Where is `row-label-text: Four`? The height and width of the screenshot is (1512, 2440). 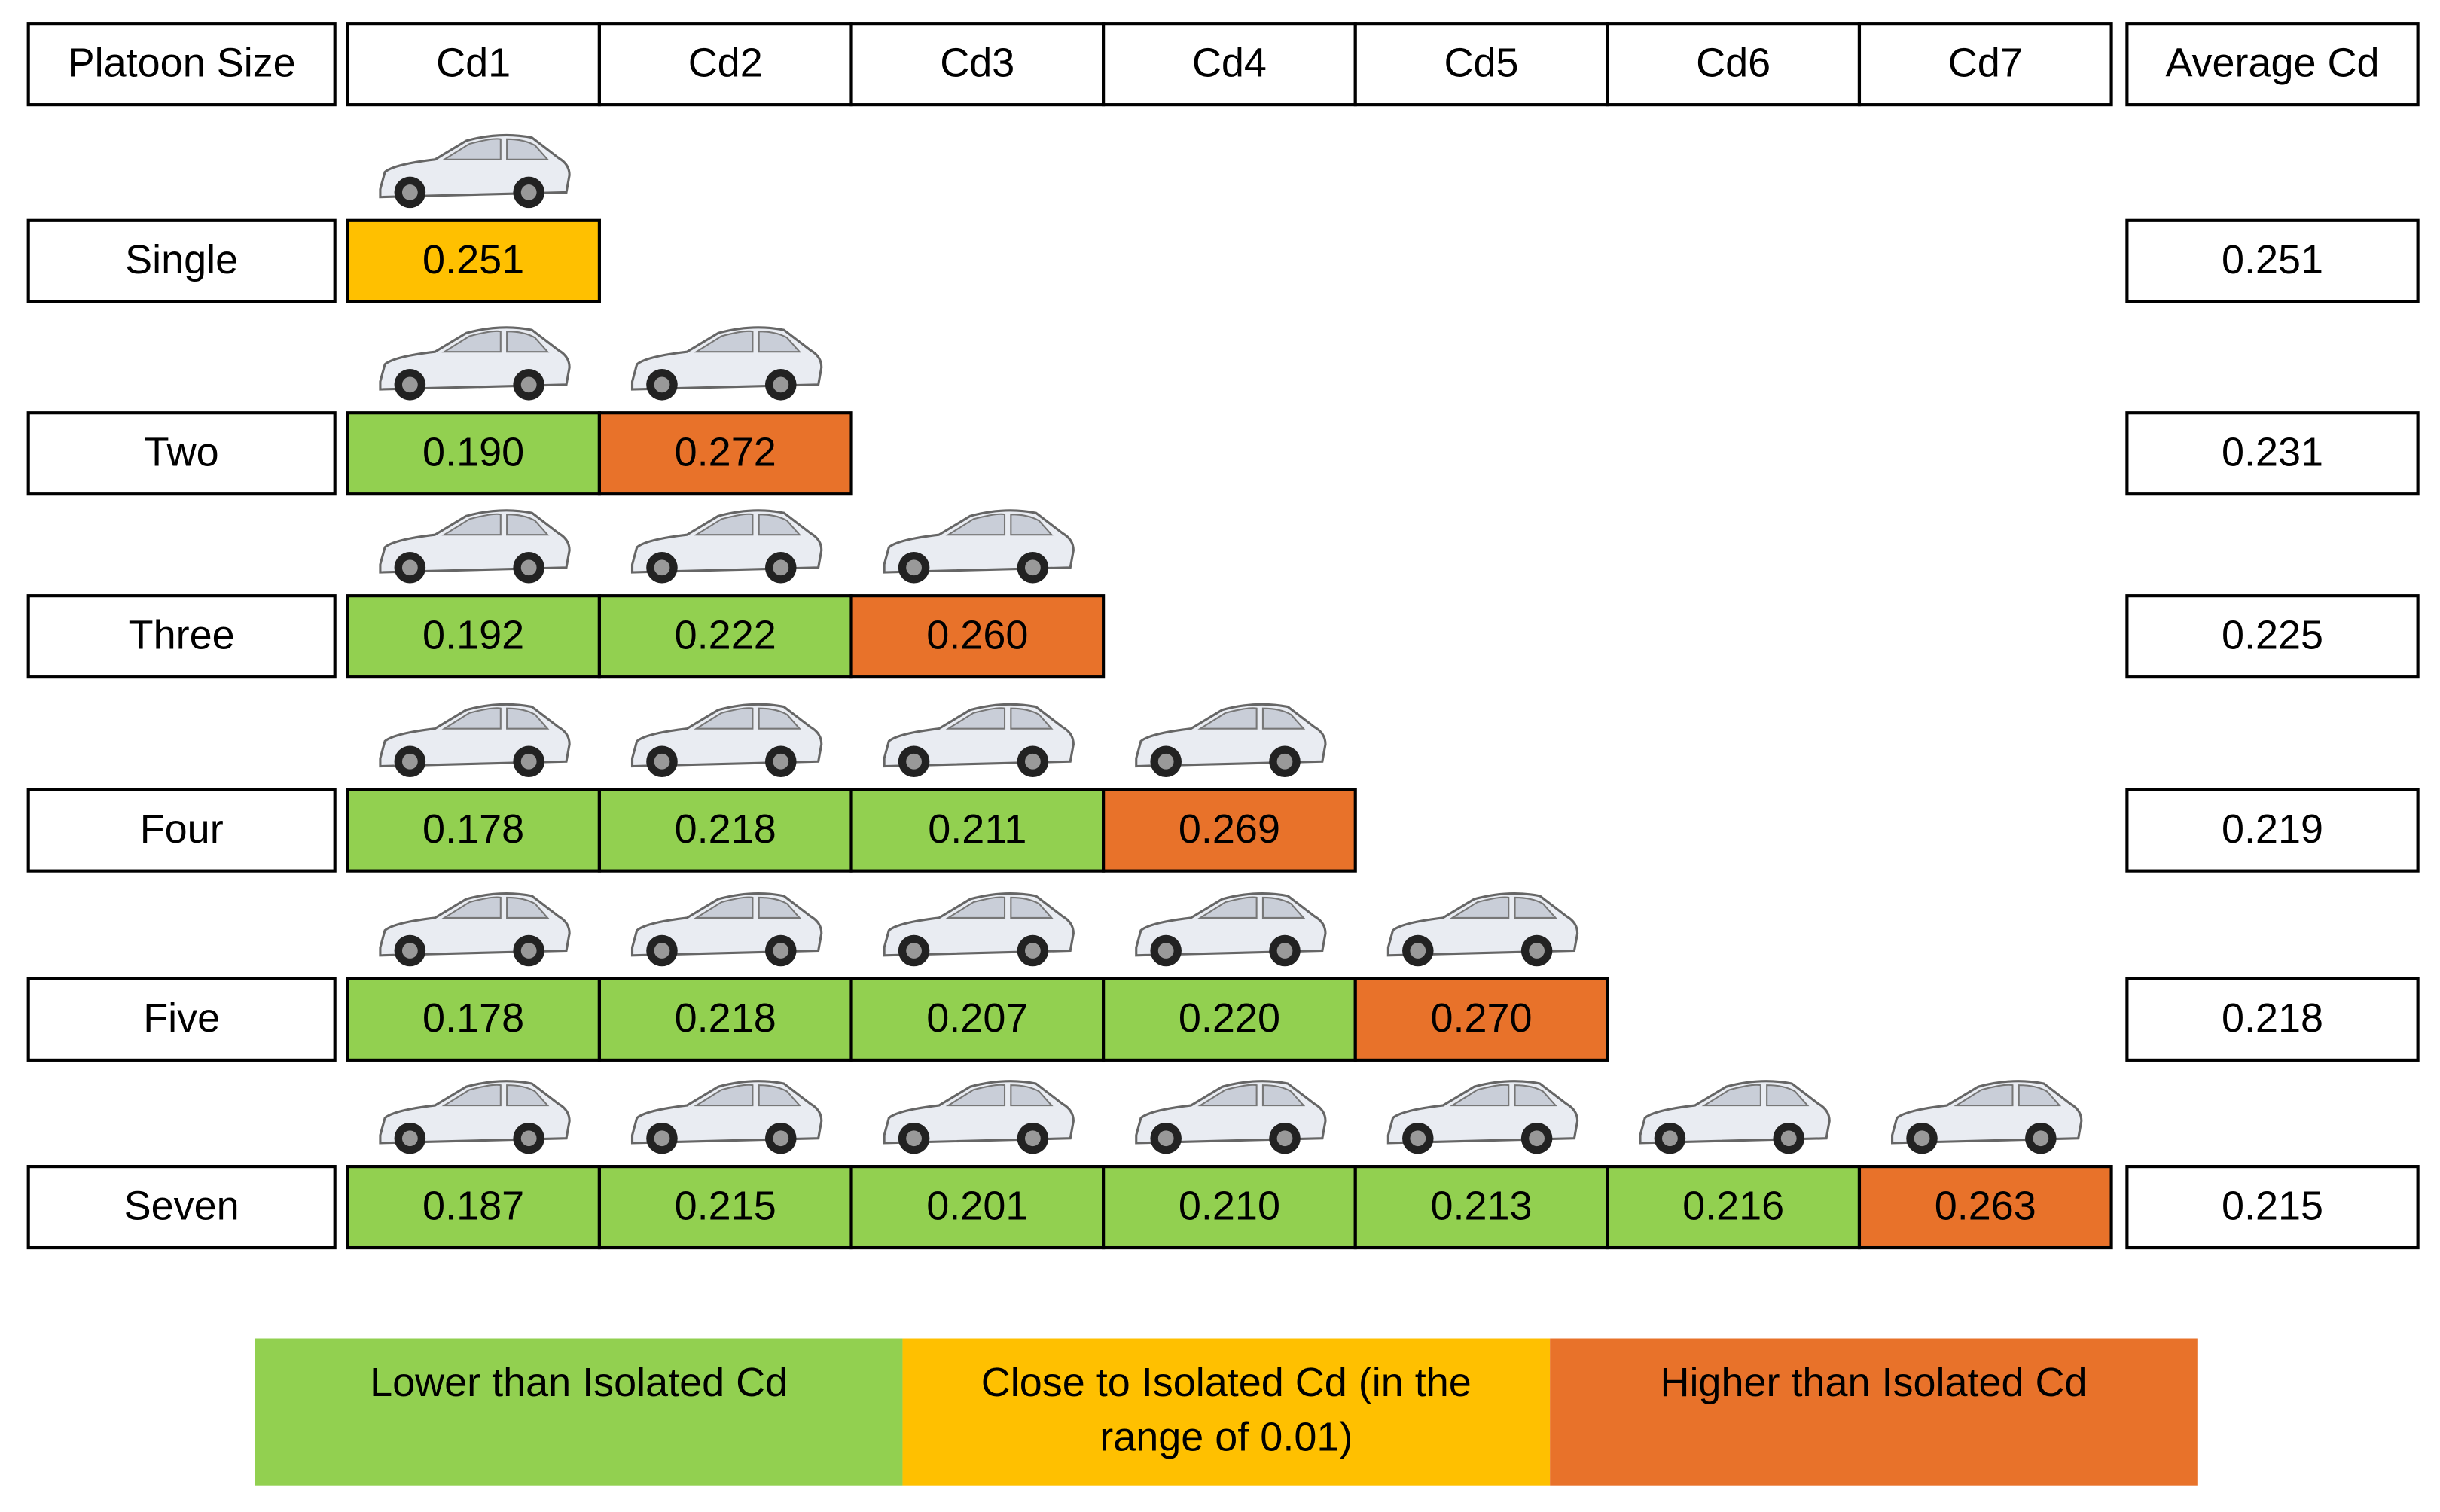
row-label-text: Four is located at coordinates (182, 829).